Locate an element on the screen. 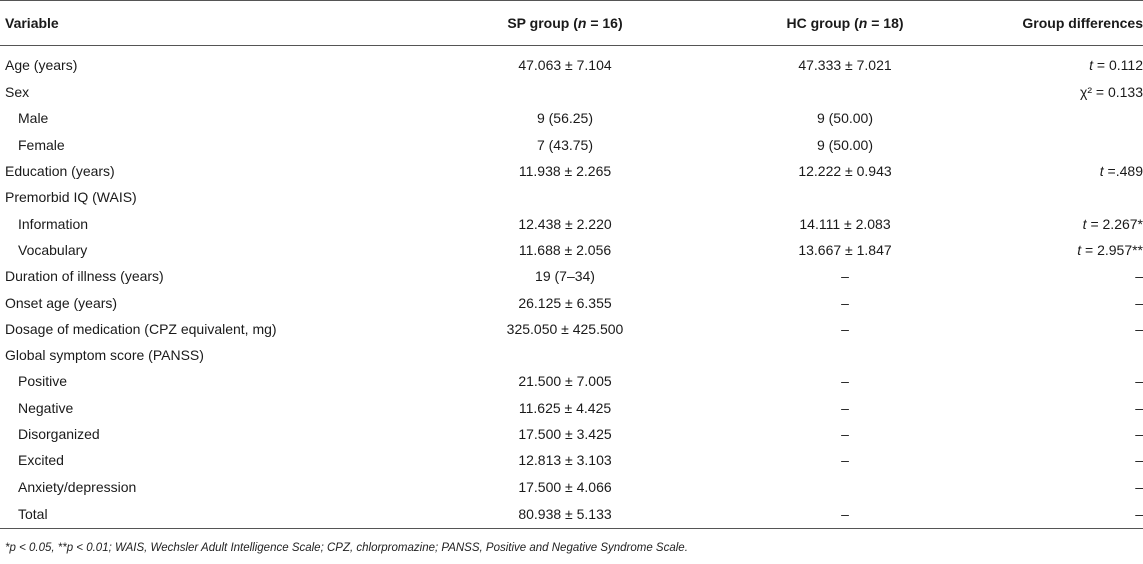 This screenshot has height=564, width=1143. row-sp-value: 12.438 ± 2.220 is located at coordinates (565, 223).